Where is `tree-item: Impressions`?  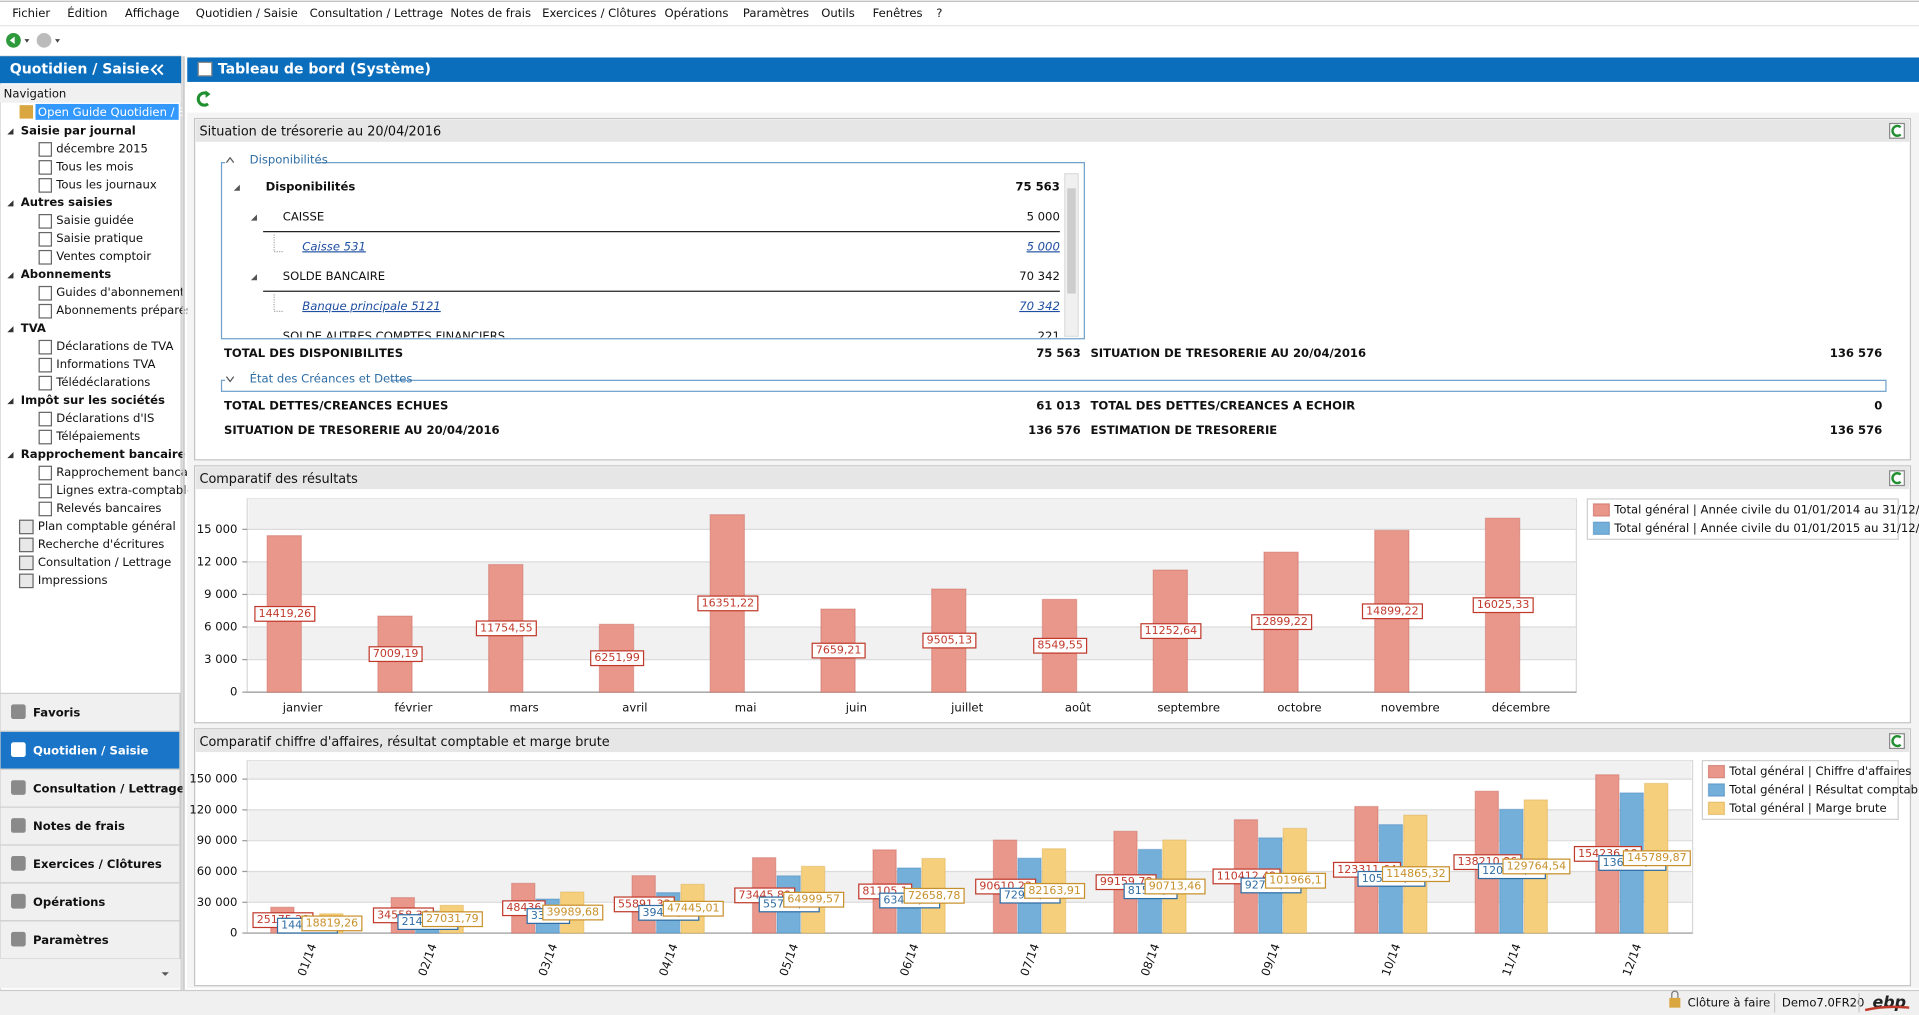 tree-item: Impressions is located at coordinates (73, 580).